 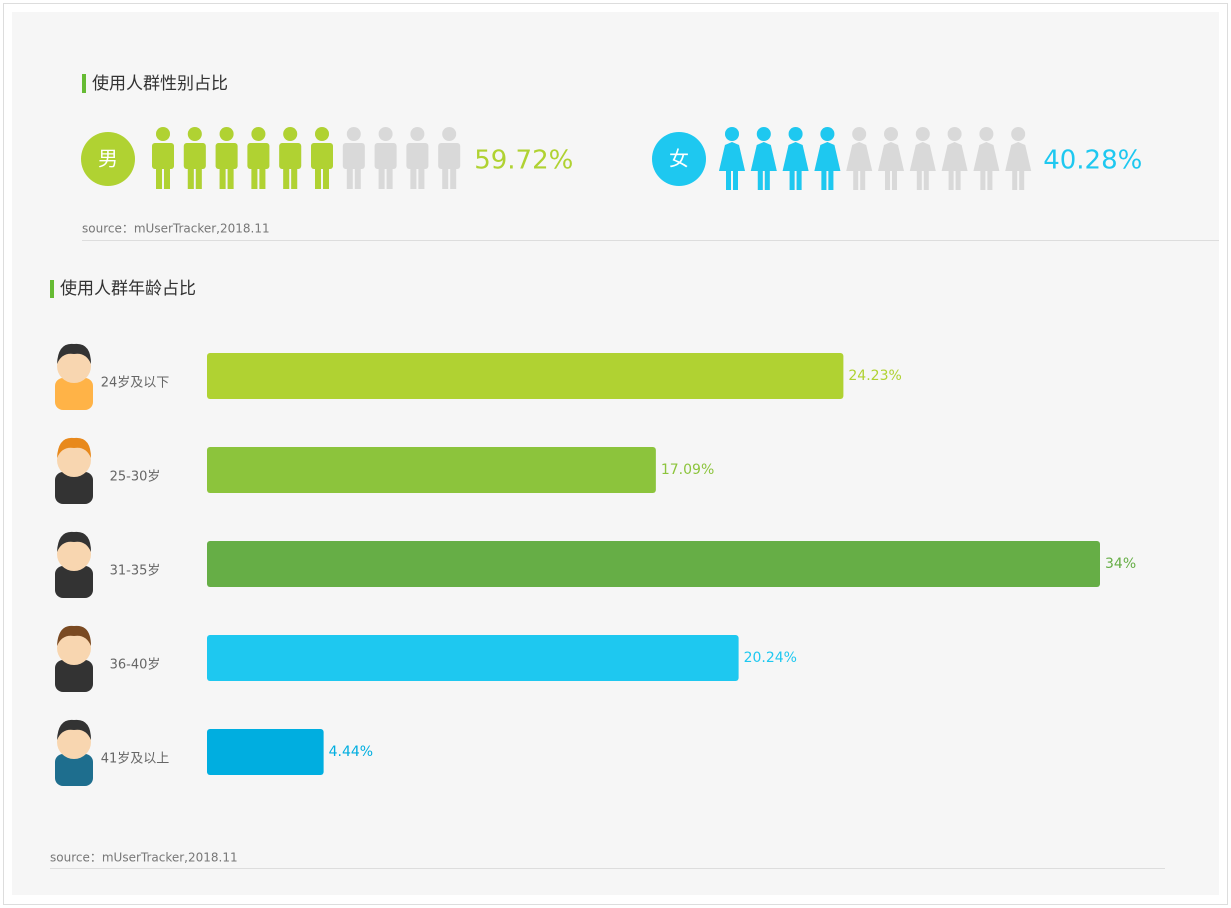 What do you see at coordinates (770, 658) in the screenshot?
I see `value-label: 20.24%` at bounding box center [770, 658].